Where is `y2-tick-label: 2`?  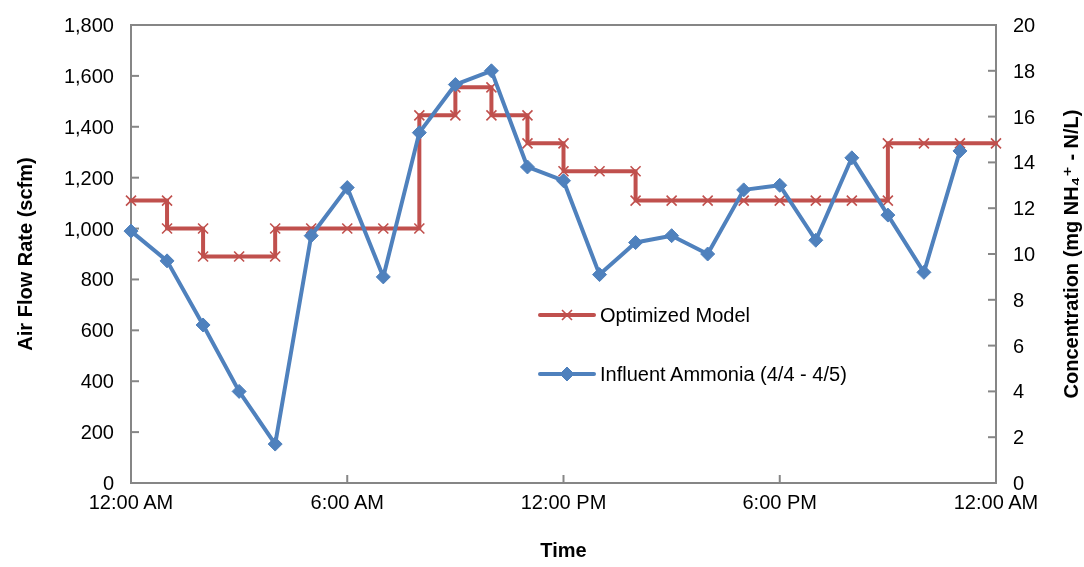
y2-tick-label: 2 is located at coordinates (1019, 437).